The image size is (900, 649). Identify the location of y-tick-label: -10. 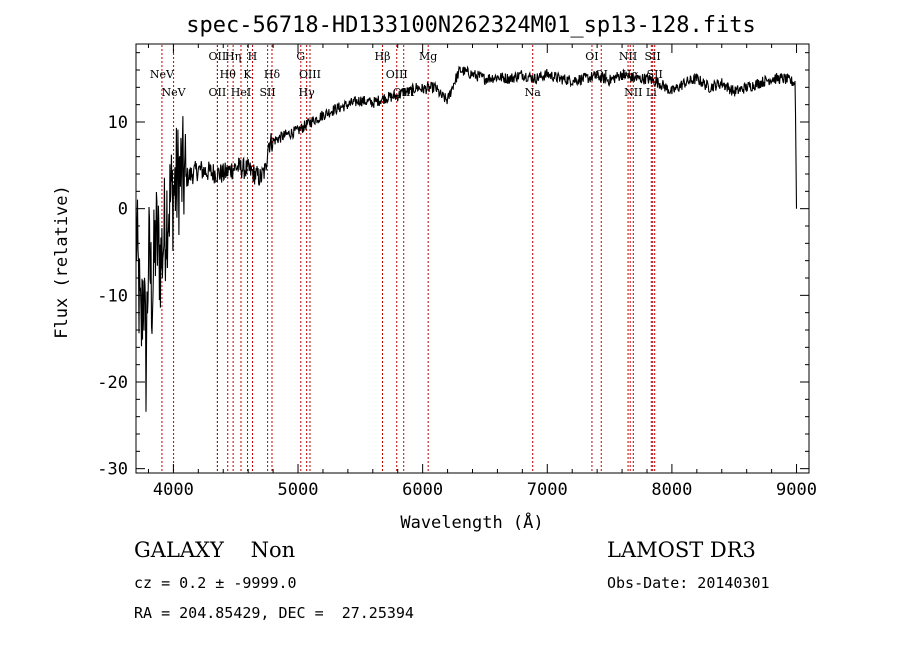
(112, 296).